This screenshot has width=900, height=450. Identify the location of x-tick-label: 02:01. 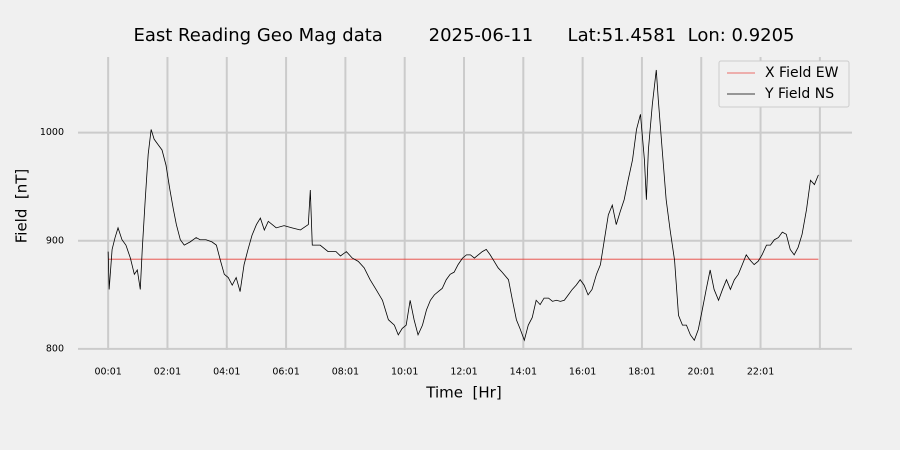
(167, 372).